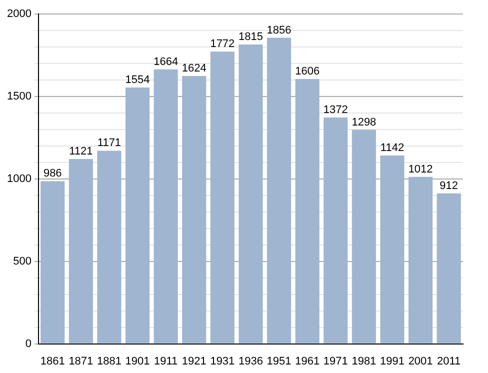  Describe the element at coordinates (307, 72) in the screenshot. I see `data-label: 1606` at that location.